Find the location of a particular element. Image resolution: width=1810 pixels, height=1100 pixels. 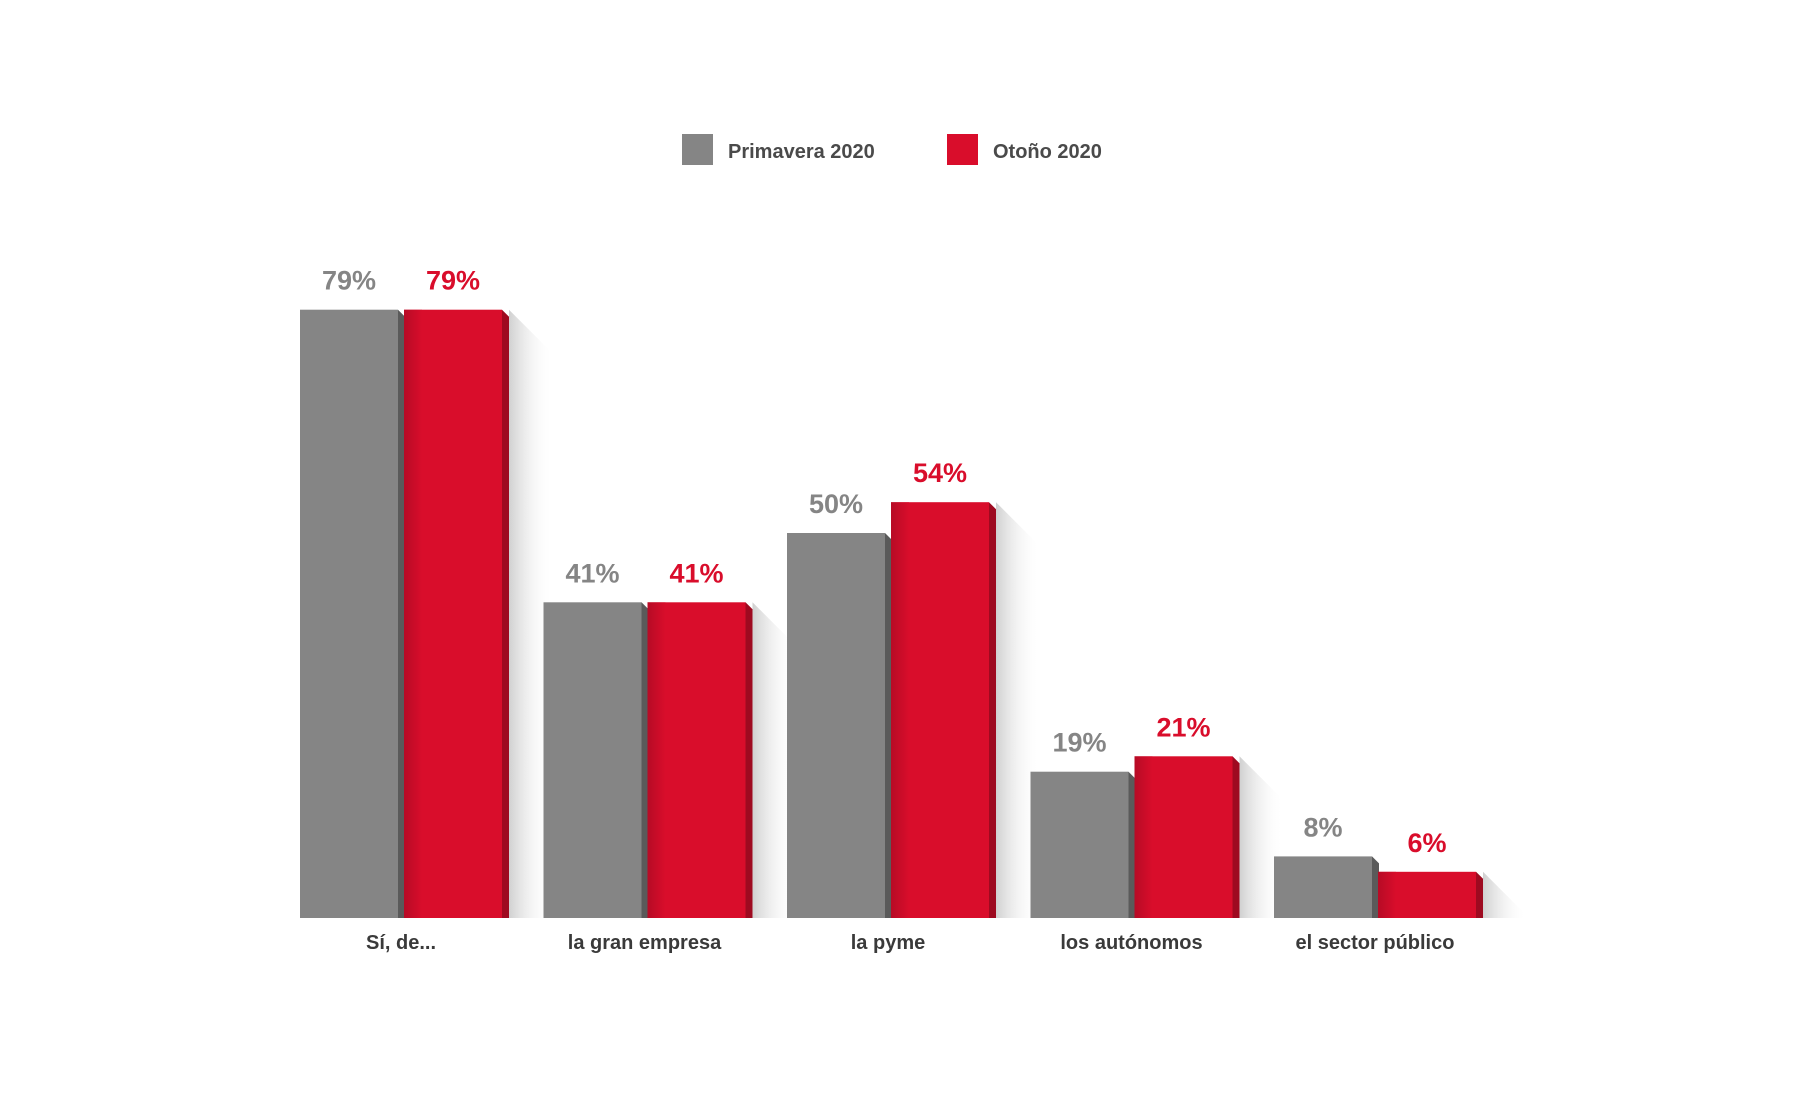

legend-swatch-primavera is located at coordinates (697, 149).